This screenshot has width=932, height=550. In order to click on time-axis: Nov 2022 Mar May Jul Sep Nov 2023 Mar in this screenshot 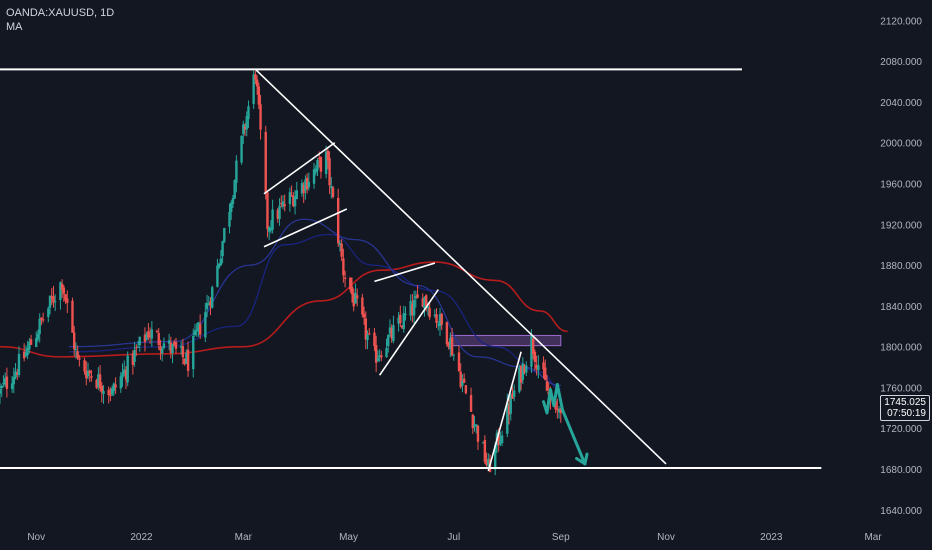, I will do `click(466, 539)`.